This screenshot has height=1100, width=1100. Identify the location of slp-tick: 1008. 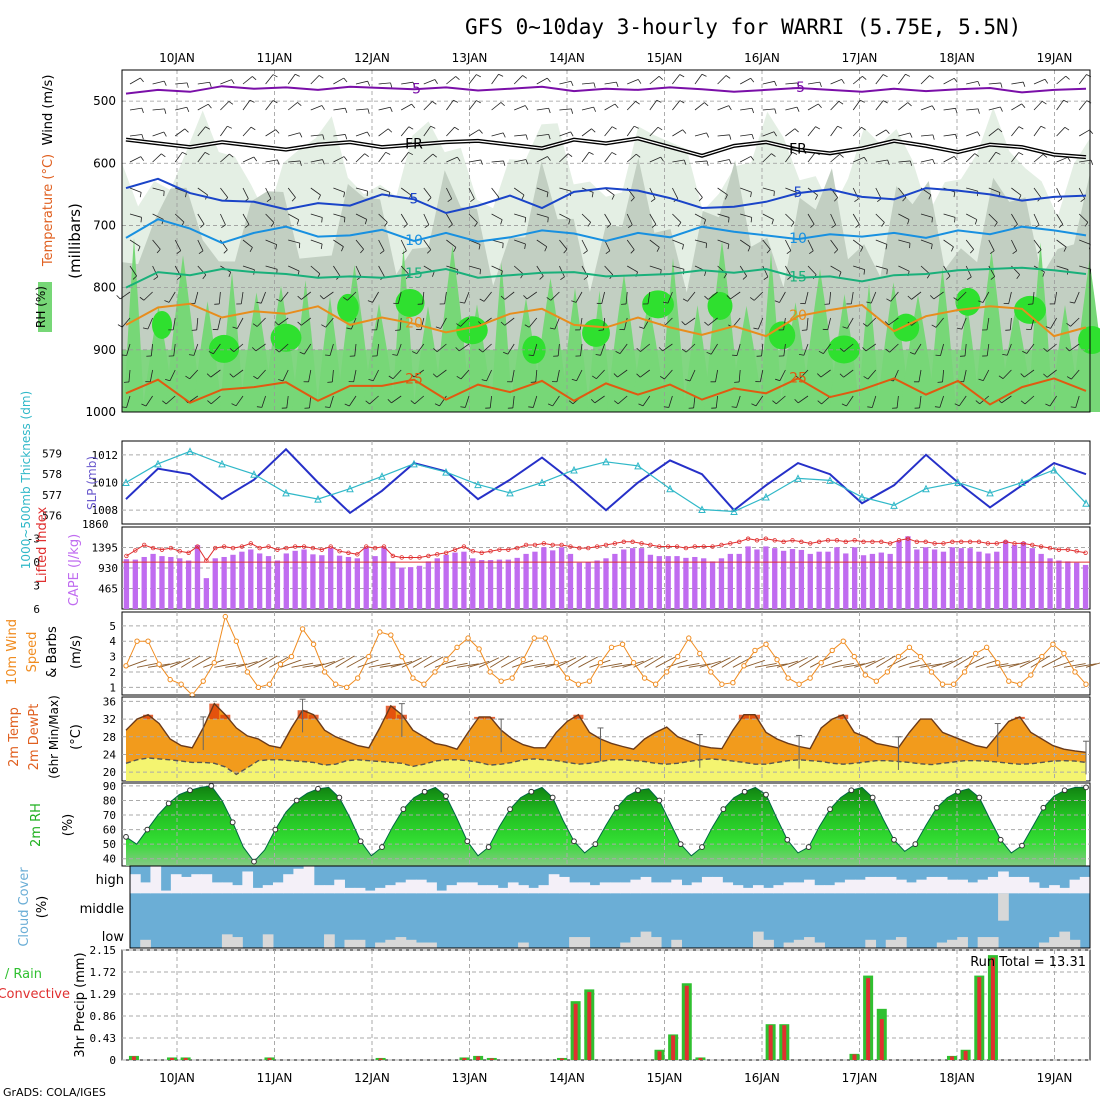
(105, 510).